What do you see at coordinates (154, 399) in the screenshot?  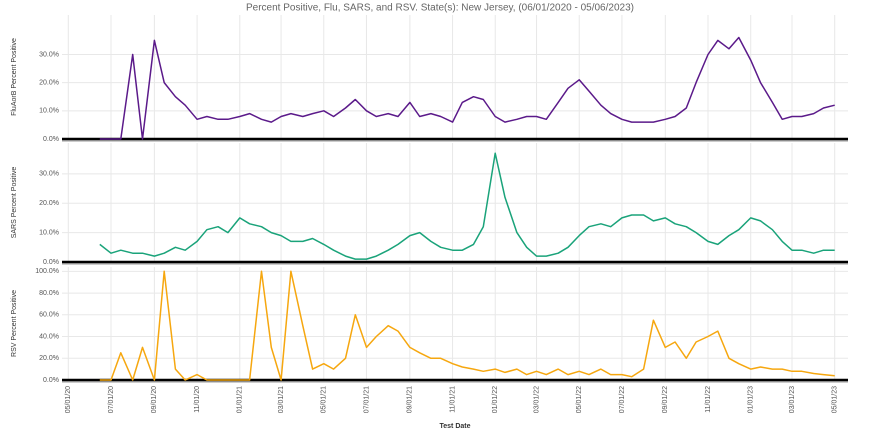 I see `x-tick-label: 09/01/20` at bounding box center [154, 399].